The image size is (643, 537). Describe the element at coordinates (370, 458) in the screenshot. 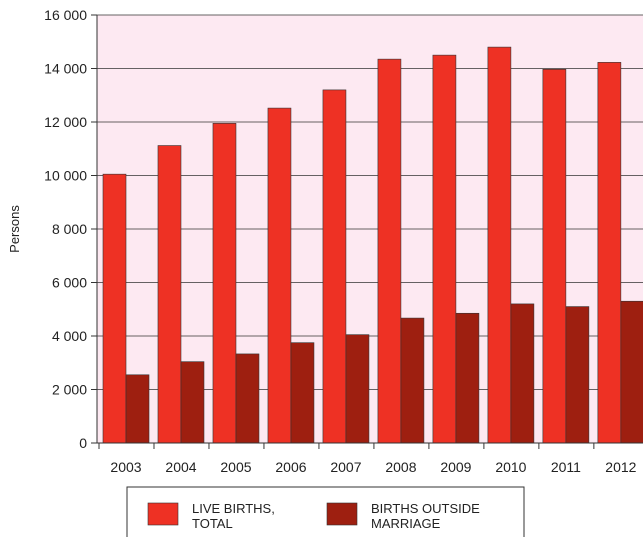

I see `x-axis: 2003 2004 2005 2006 2007 2008 2009 2010 2011 2012` at that location.